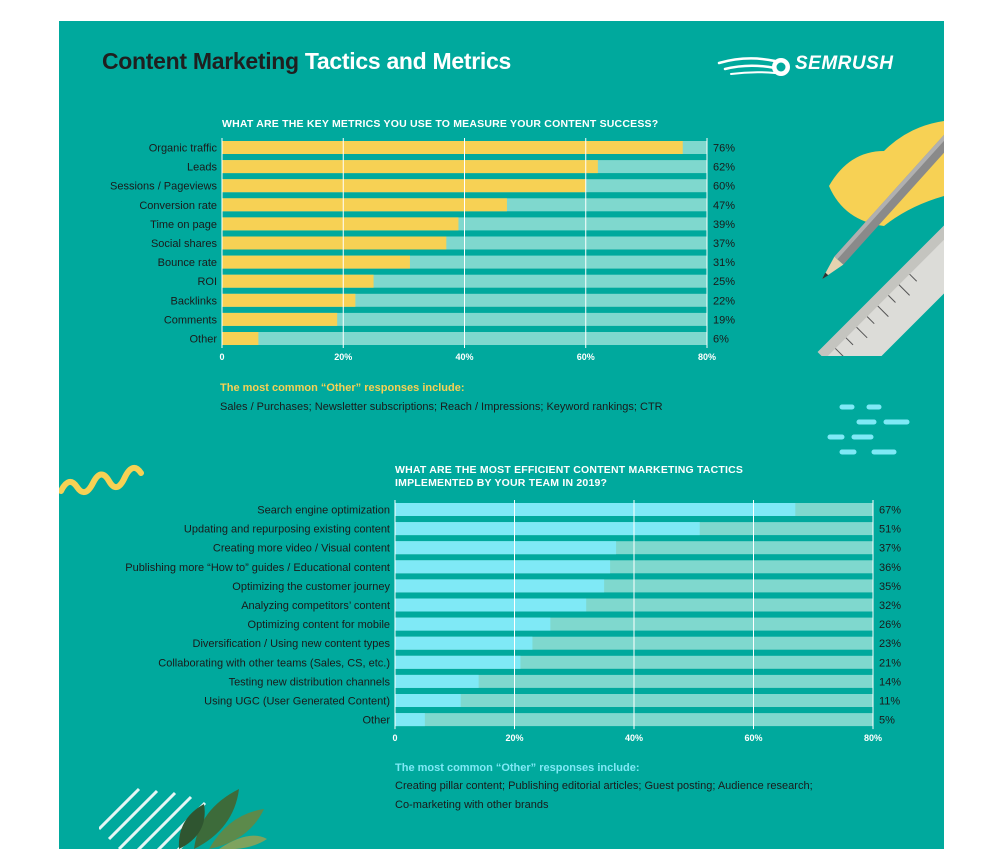  I want to click on metrics-tick-label: 80%, so click(707, 357).